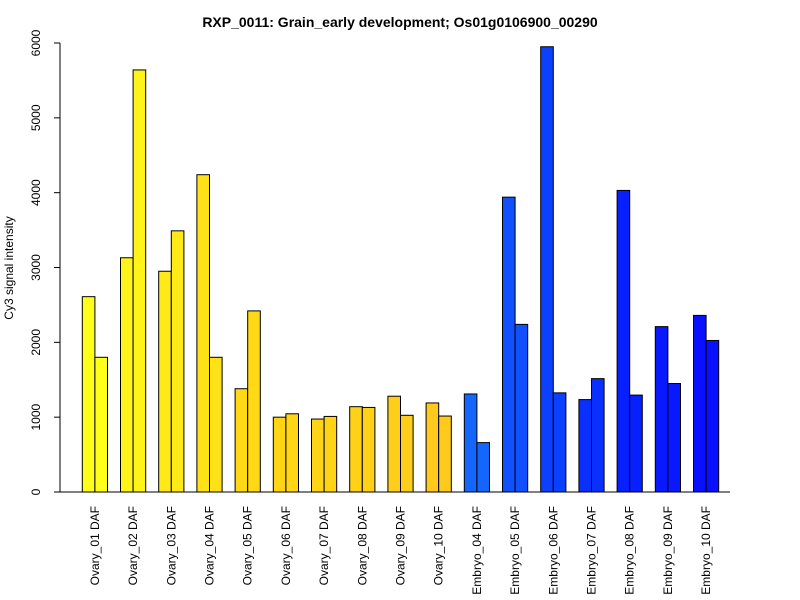 The height and width of the screenshot is (600, 800). I want to click on y-tick-label: 2000, so click(36, 342).